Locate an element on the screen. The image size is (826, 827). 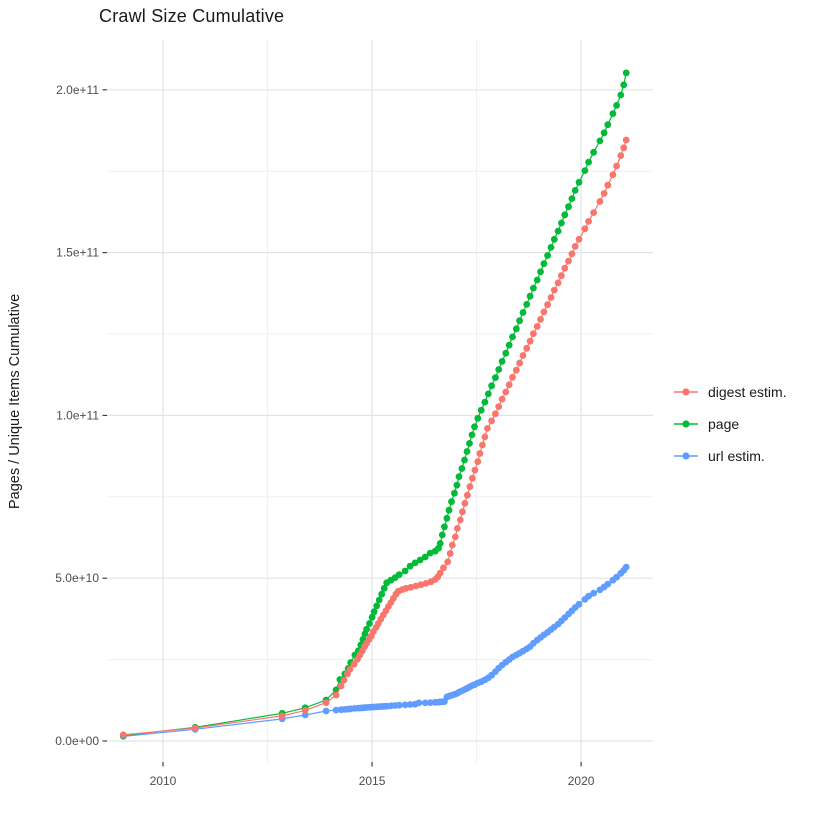
legend: digest estim. page url estim. is located at coordinates (730, 424).